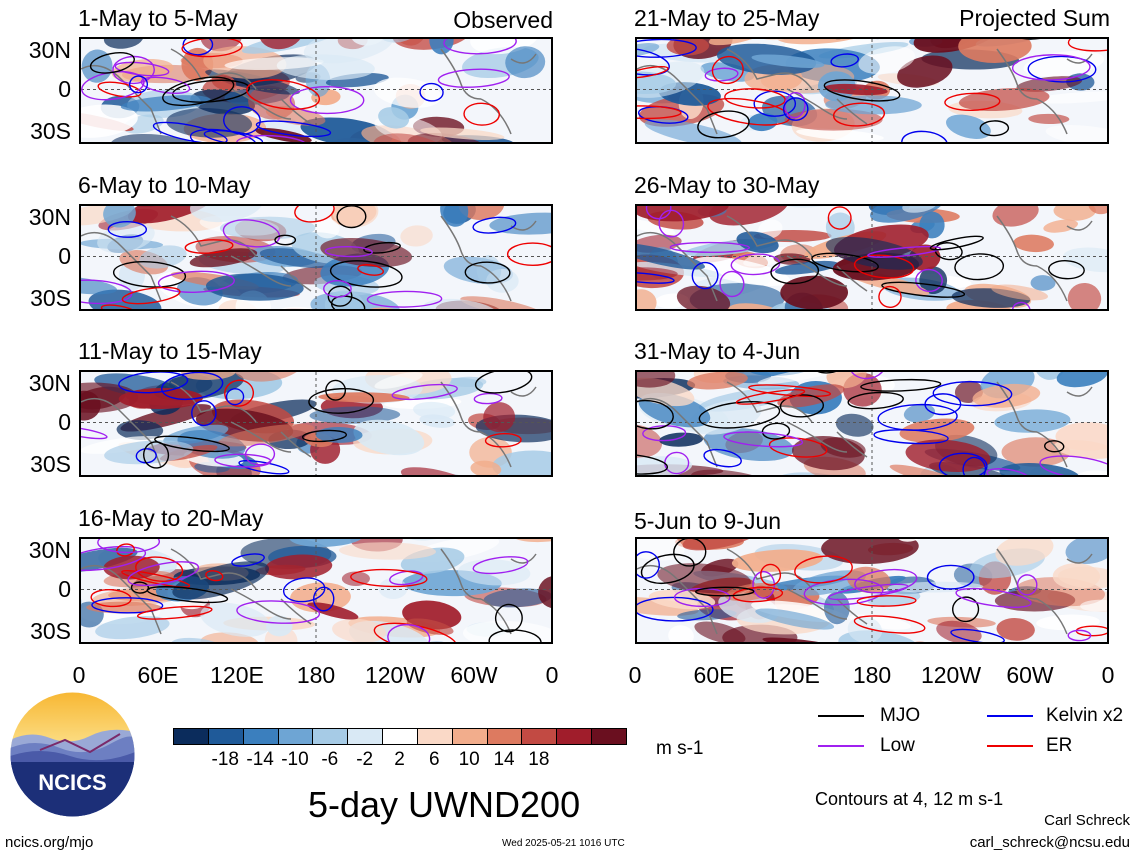 The width and height of the screenshot is (1135, 856). What do you see at coordinates (872, 675) in the screenshot?
I see `lon-label-right-180: 180` at bounding box center [872, 675].